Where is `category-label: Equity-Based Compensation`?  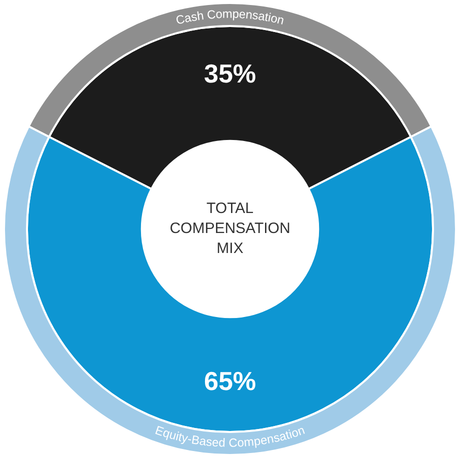
category-label: Equity-Based Compensation is located at coordinates (230, 436).